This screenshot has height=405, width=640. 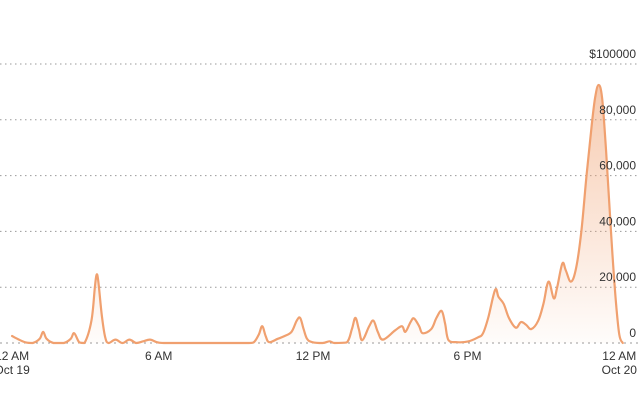 What do you see at coordinates (612, 54) in the screenshot?
I see `y-tick-label: $100000` at bounding box center [612, 54].